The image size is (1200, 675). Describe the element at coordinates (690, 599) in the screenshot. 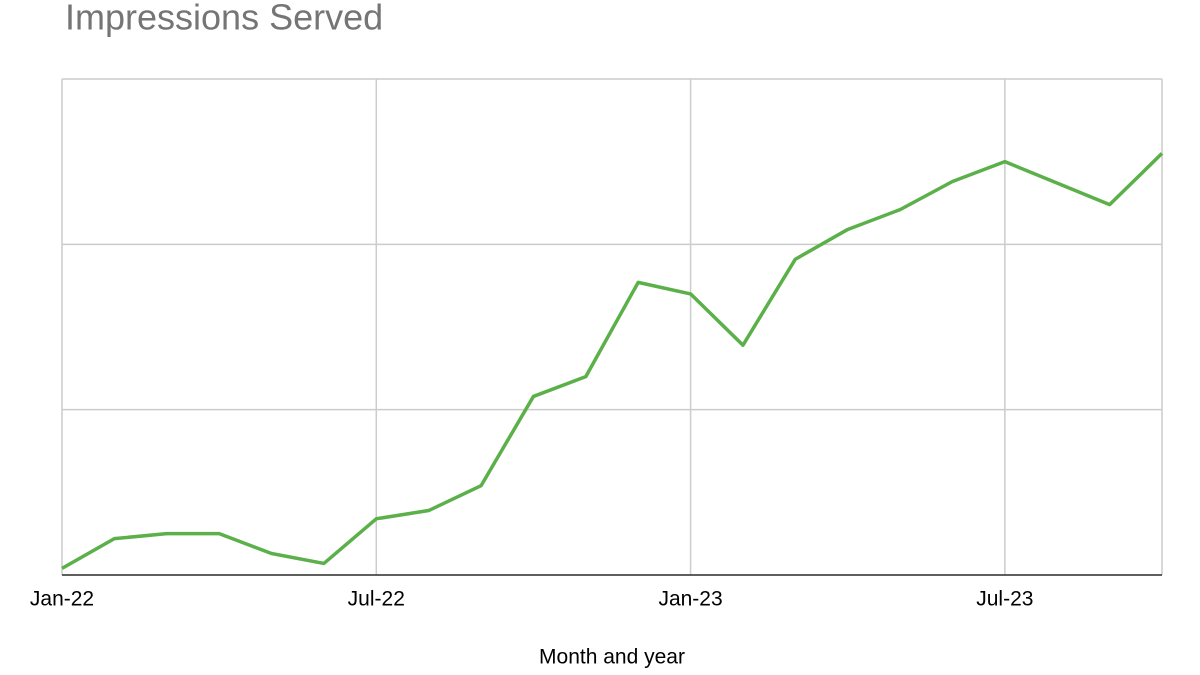

I see `x-tick-label: Jan-23` at that location.